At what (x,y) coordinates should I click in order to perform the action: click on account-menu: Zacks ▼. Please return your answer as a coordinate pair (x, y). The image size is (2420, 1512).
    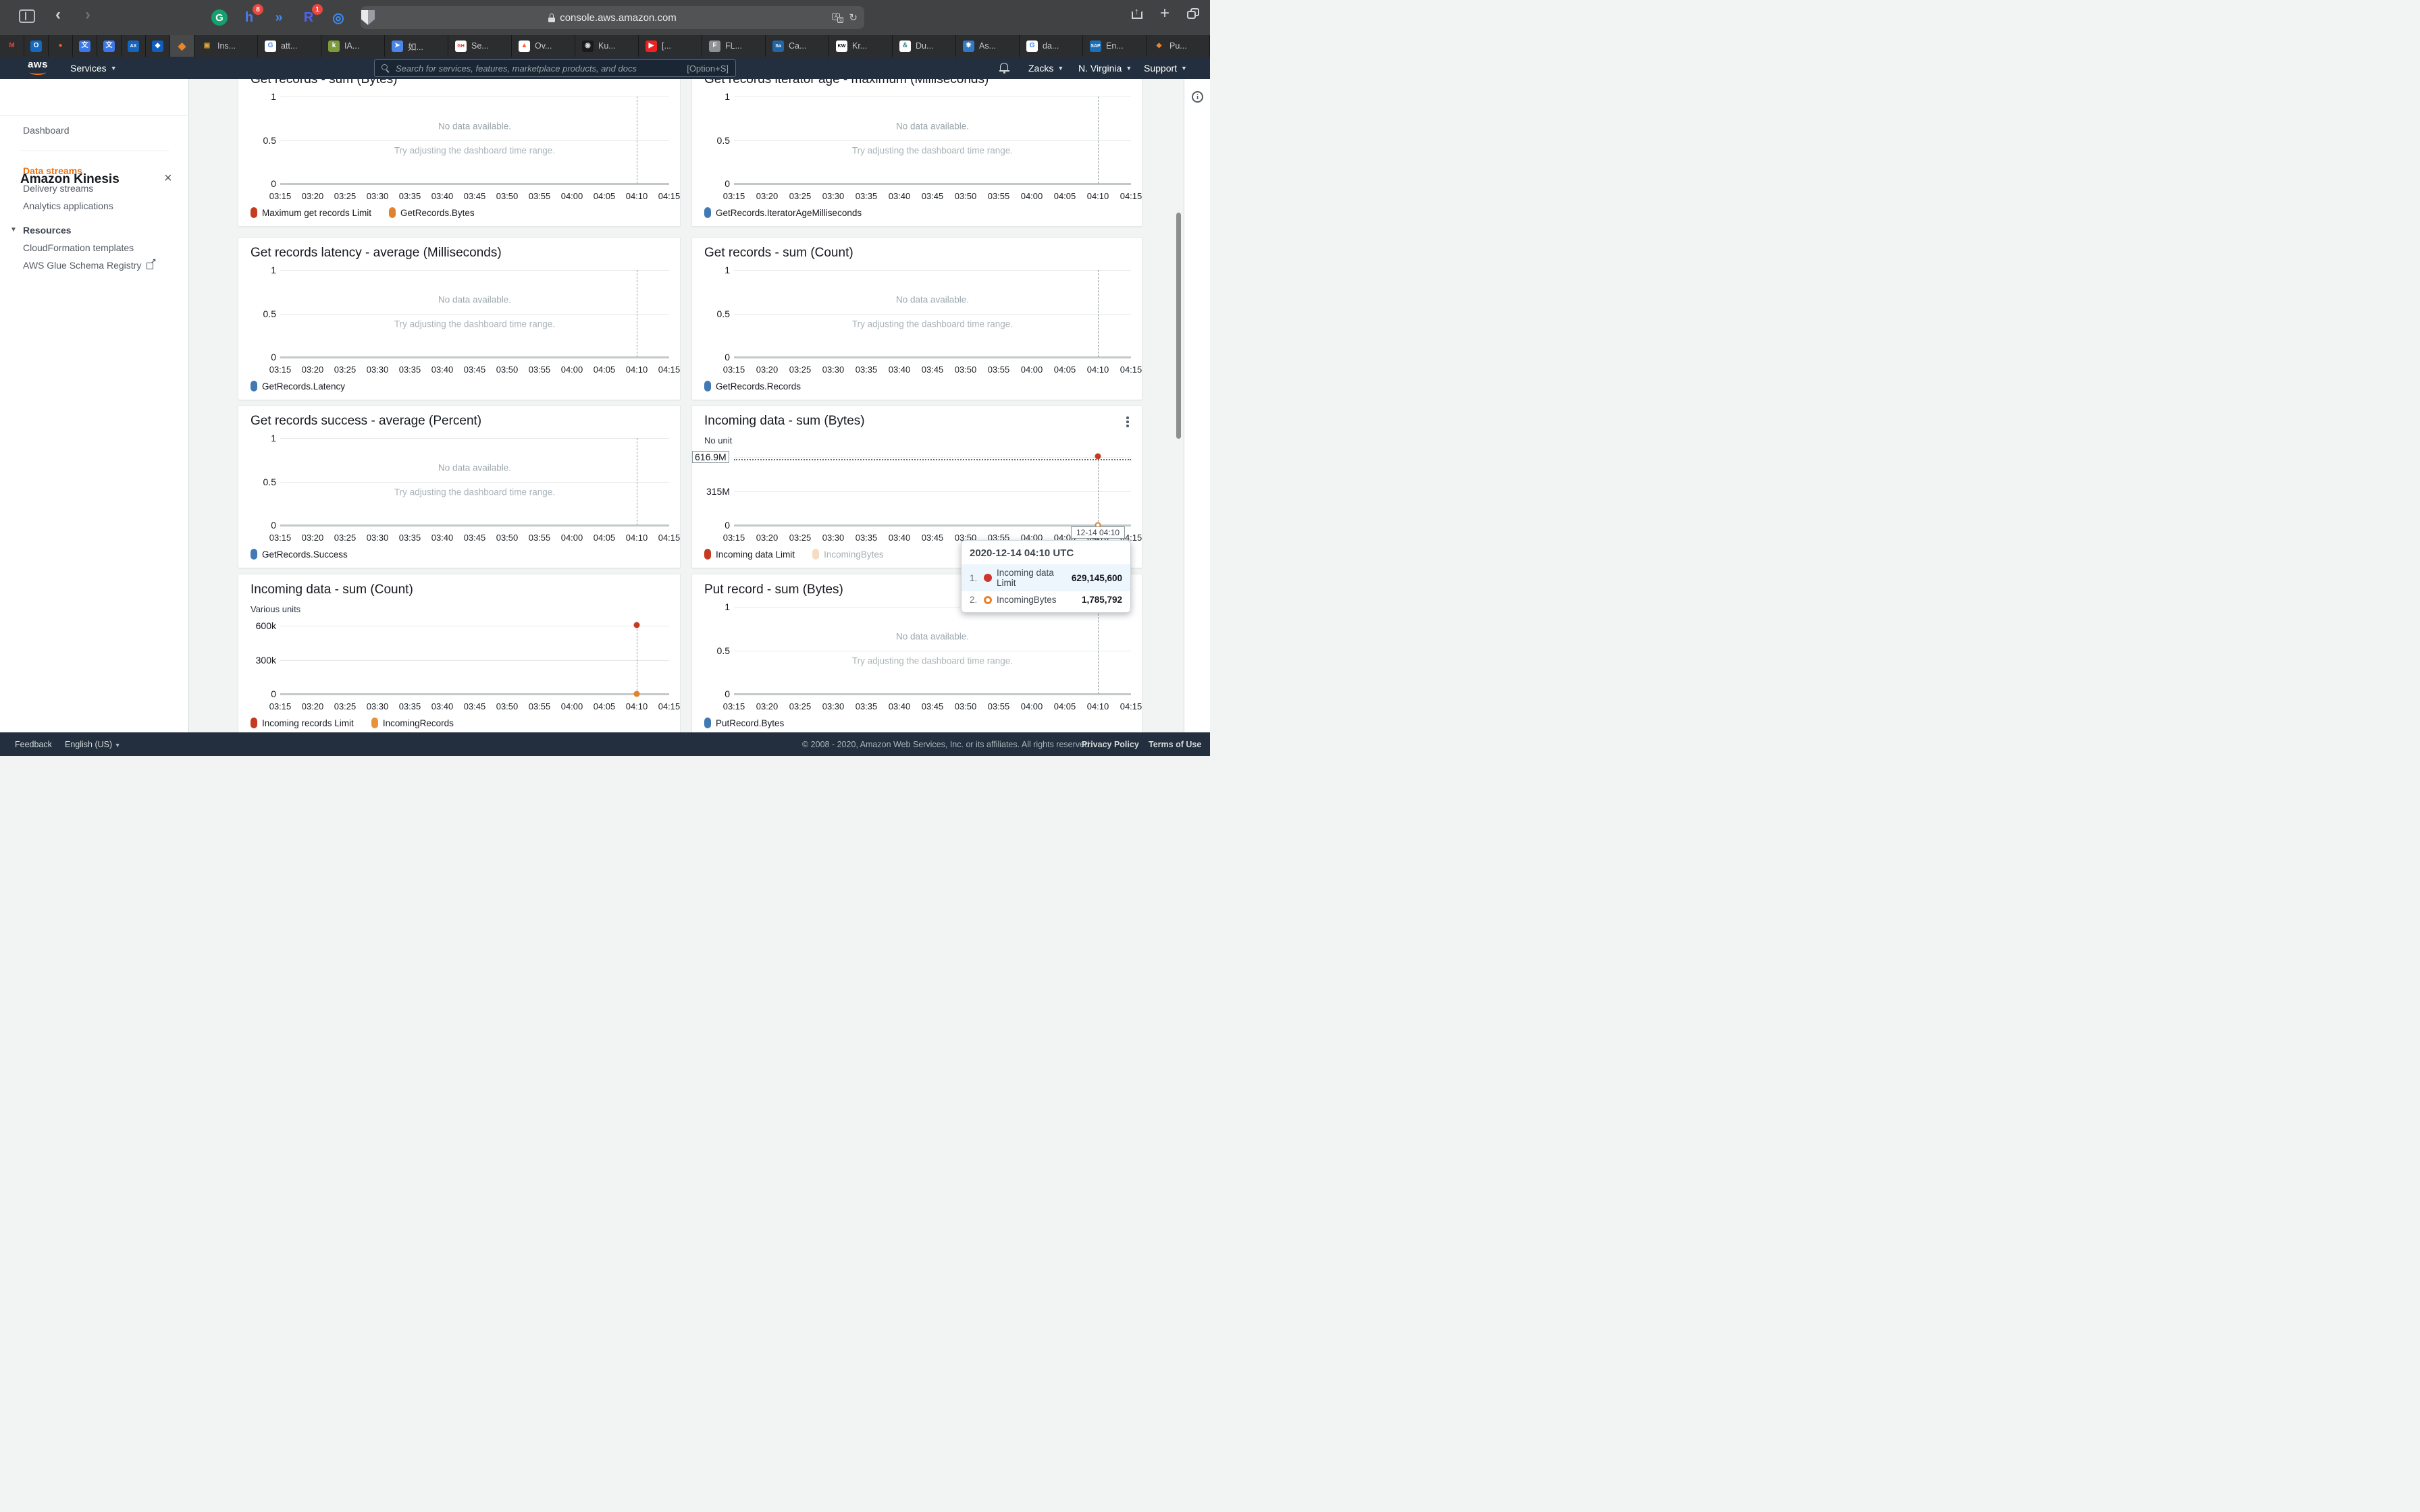
    Looking at the image, I should click on (1046, 68).